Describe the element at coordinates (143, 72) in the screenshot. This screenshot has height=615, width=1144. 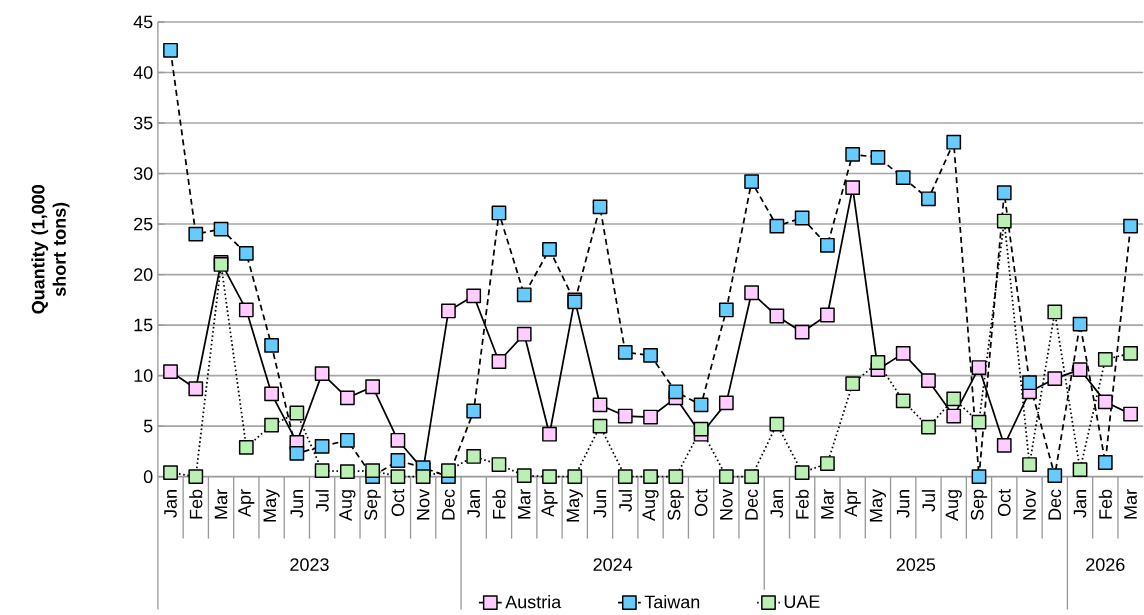
I see `y-tick-label: 40` at that location.